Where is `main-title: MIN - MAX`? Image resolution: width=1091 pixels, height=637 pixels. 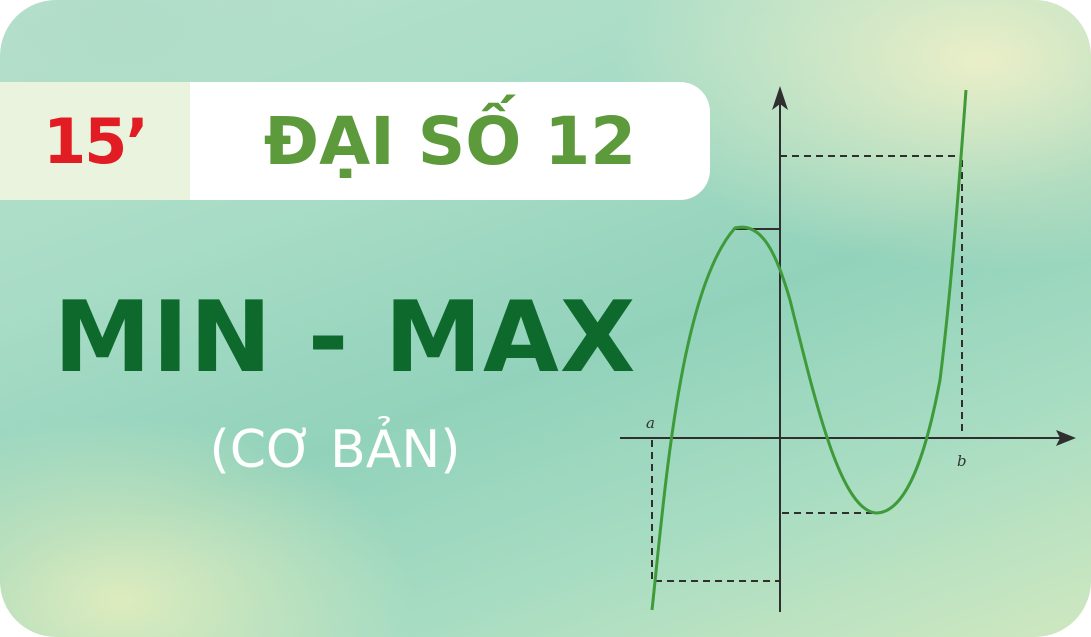
main-title: MIN - MAX is located at coordinates (345, 338).